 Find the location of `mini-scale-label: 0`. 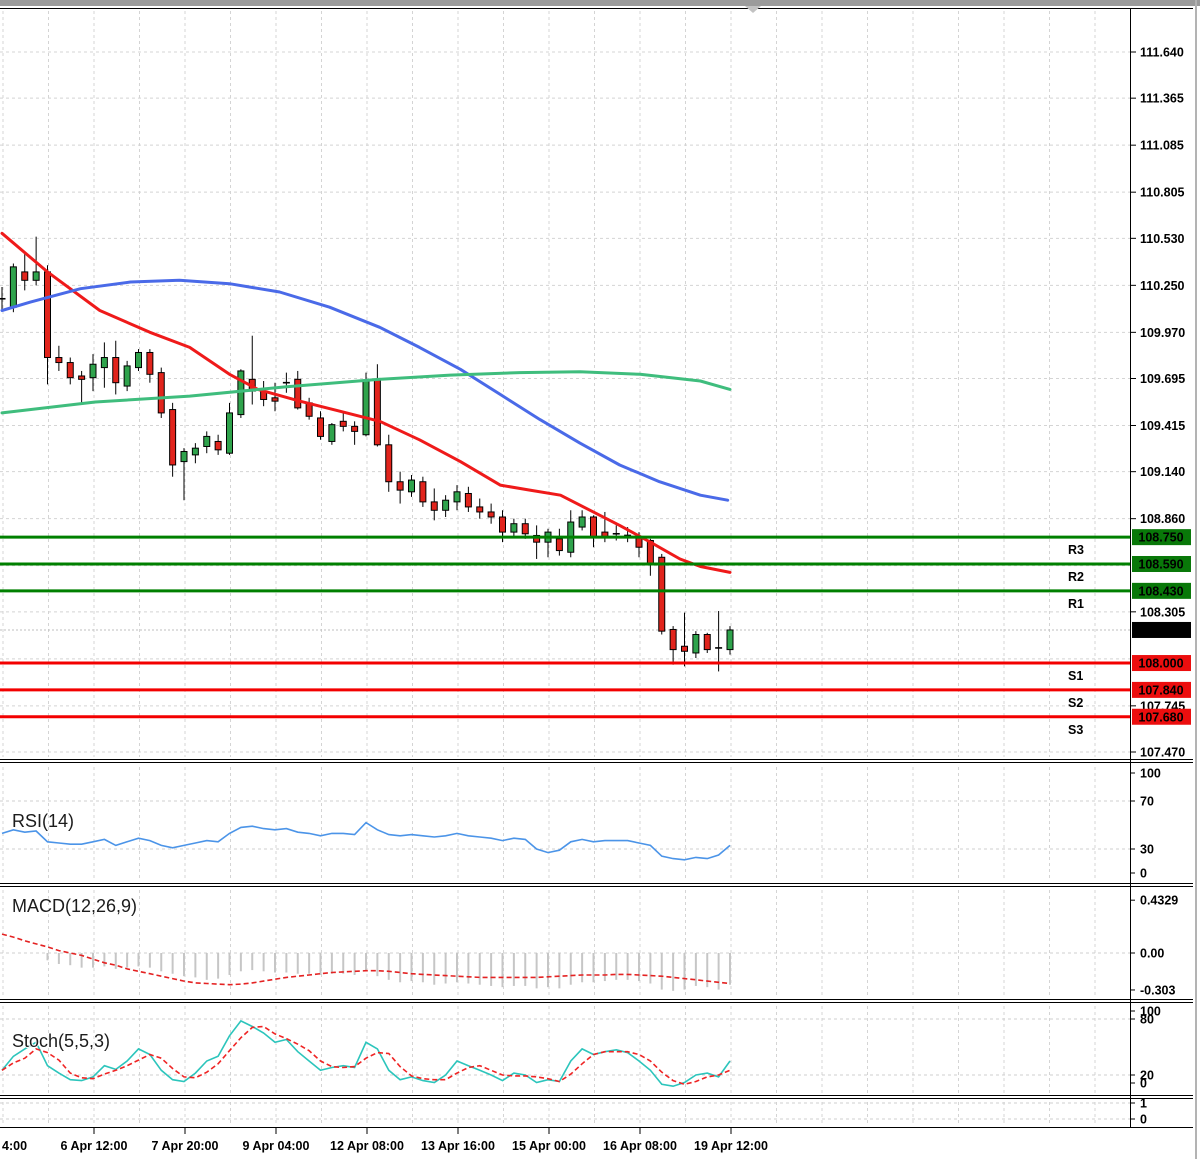

mini-scale-label: 0 is located at coordinates (1143, 1120).